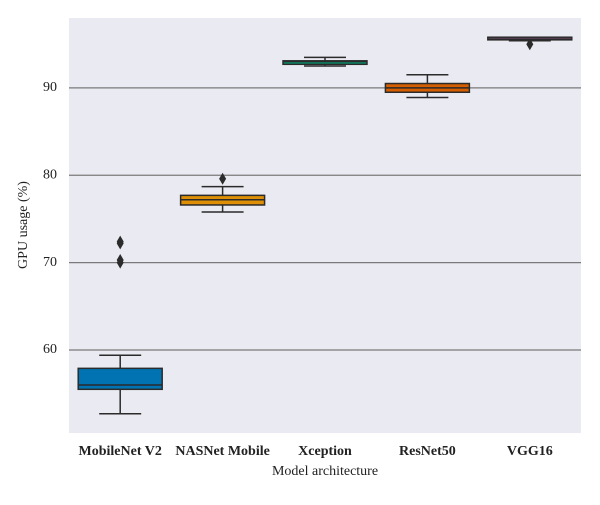  Describe the element at coordinates (325, 451) in the screenshot. I see `x-tick-label: Xception` at that location.